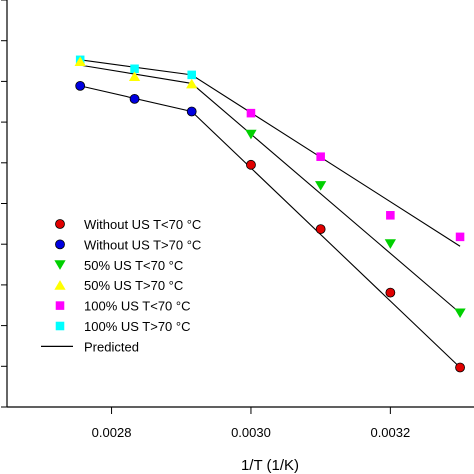  What do you see at coordinates (137, 306) in the screenshot?
I see `legend-label: 100% US T<70 °C` at bounding box center [137, 306].